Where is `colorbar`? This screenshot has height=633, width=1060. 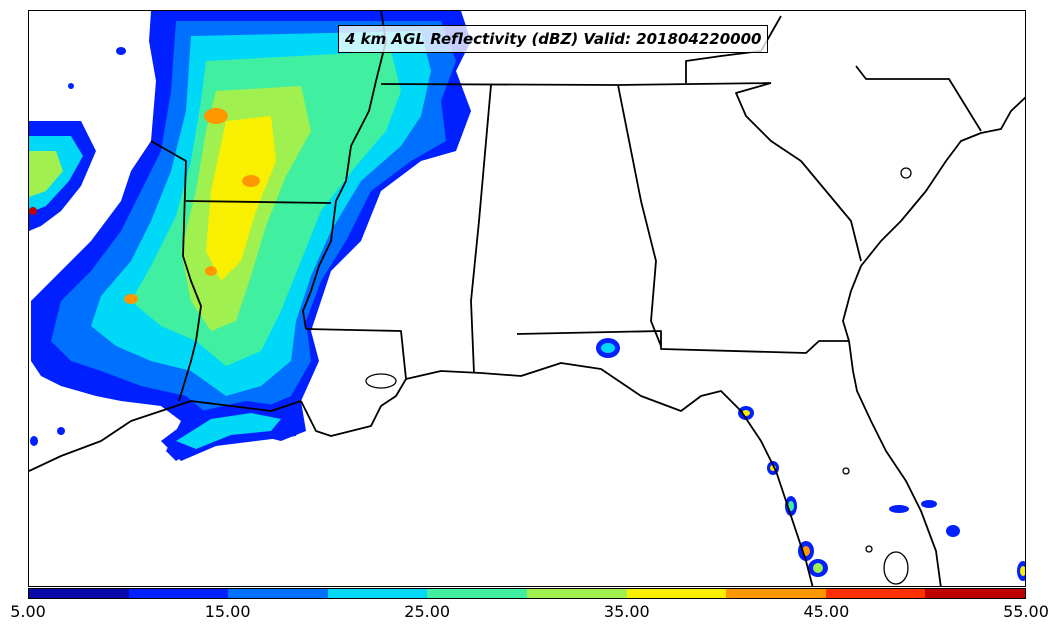 colorbar is located at coordinates (527, 593).